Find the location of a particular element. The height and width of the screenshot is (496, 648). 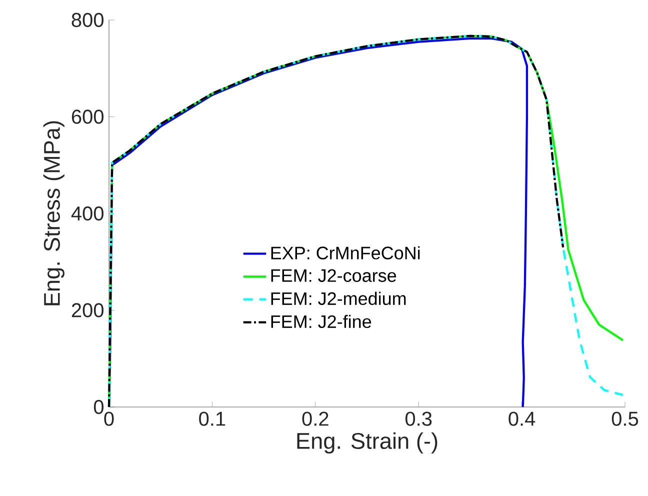

y-tick-label: 200 is located at coordinates (88, 310).